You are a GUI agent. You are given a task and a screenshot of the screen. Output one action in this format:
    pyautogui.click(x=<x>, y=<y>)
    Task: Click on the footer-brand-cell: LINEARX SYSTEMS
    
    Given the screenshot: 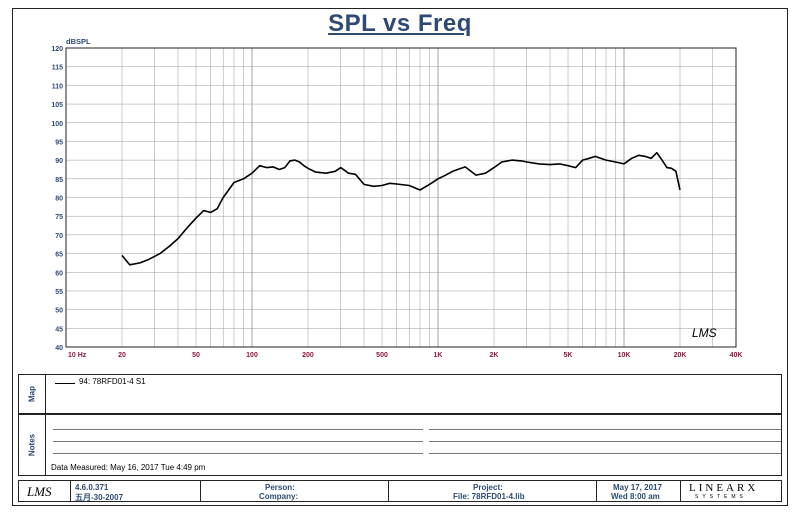 What is the action you would take?
    pyautogui.click(x=731, y=491)
    